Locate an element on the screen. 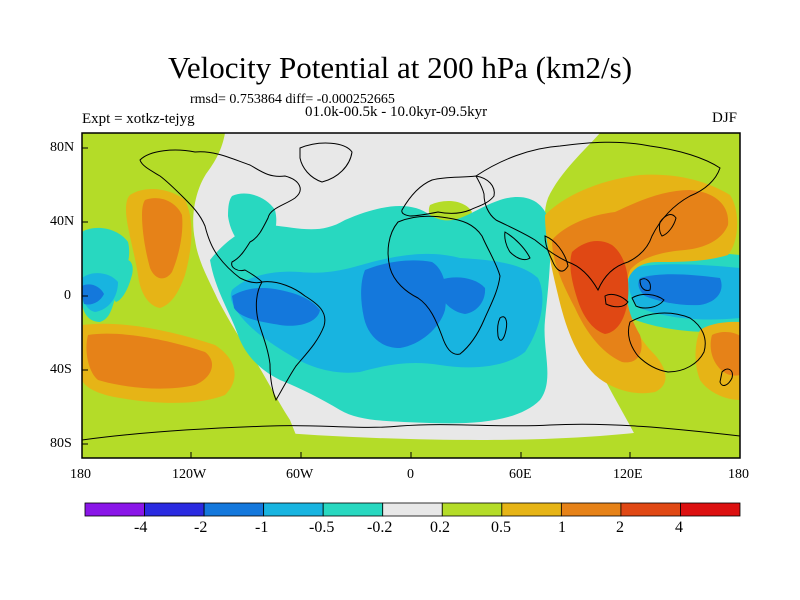 The height and width of the screenshot is (600, 800). coast-antarctica is located at coordinates (411, 432).